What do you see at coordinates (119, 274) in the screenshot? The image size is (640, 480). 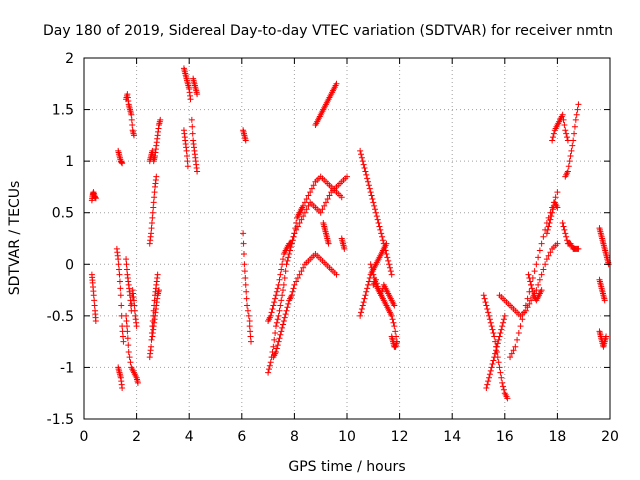 I see `data-point-d` at bounding box center [119, 274].